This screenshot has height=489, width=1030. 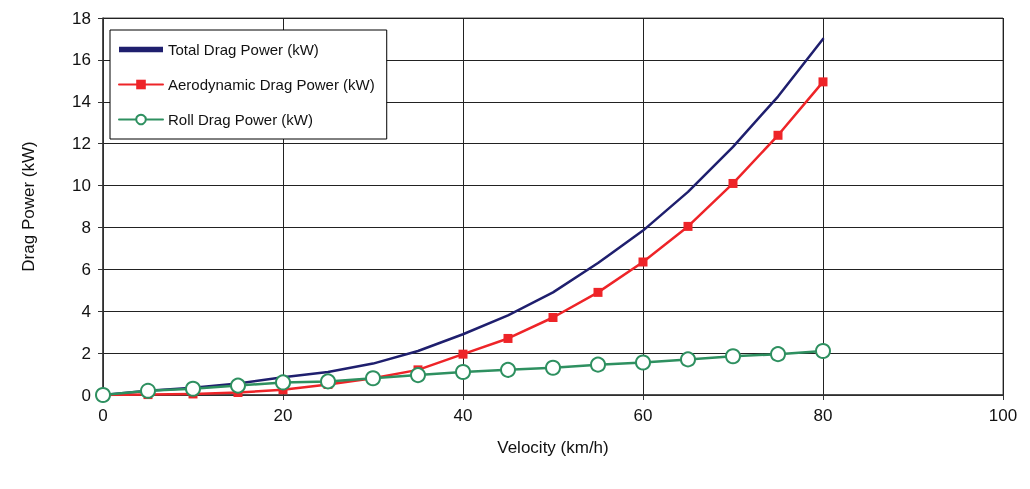 I want to click on y-tick-label: 4, so click(x=86, y=311).